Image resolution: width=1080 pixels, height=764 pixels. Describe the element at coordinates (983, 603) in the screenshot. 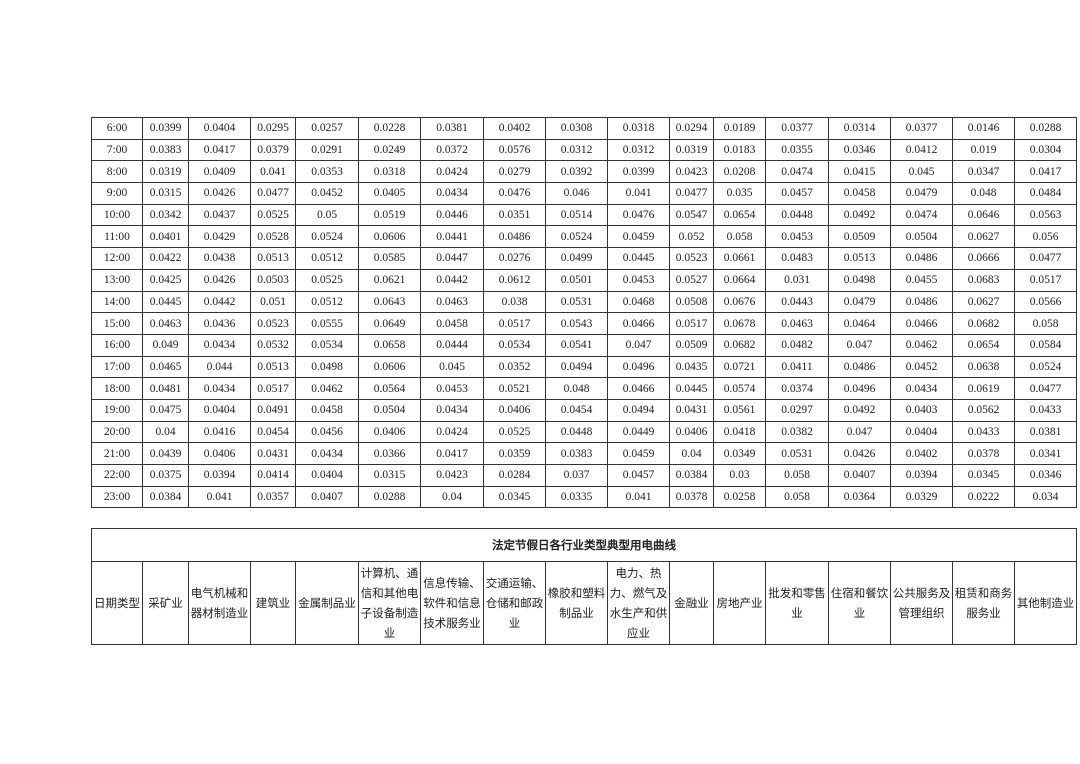

I see `column-header: 租赁和商务服务业` at that location.